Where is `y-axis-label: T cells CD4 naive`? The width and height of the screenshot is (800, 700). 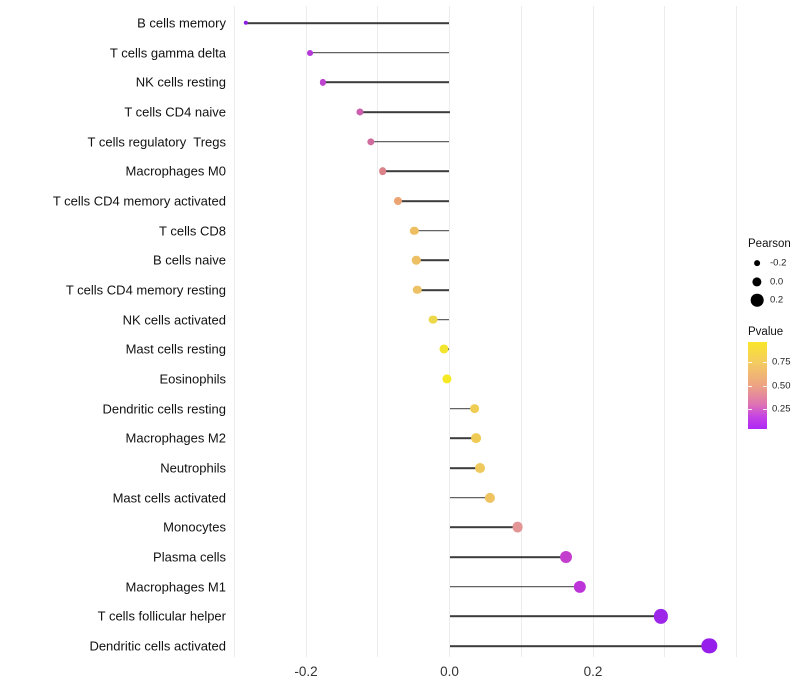 y-axis-label: T cells CD4 naive is located at coordinates (175, 112).